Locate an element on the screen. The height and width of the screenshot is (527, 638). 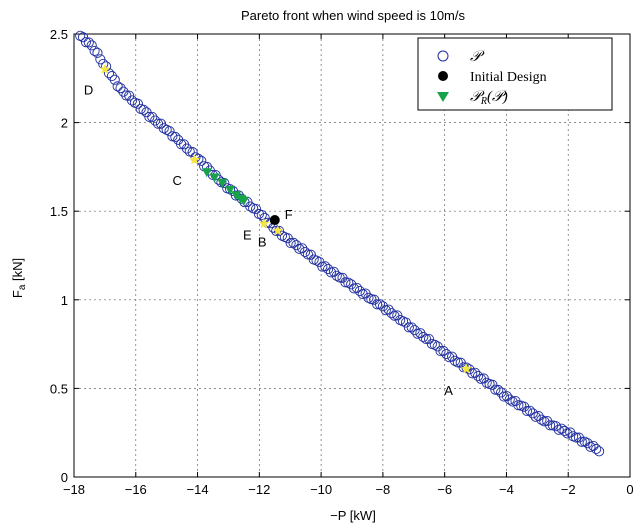
reduced-set-series is located at coordinates (225, 187).